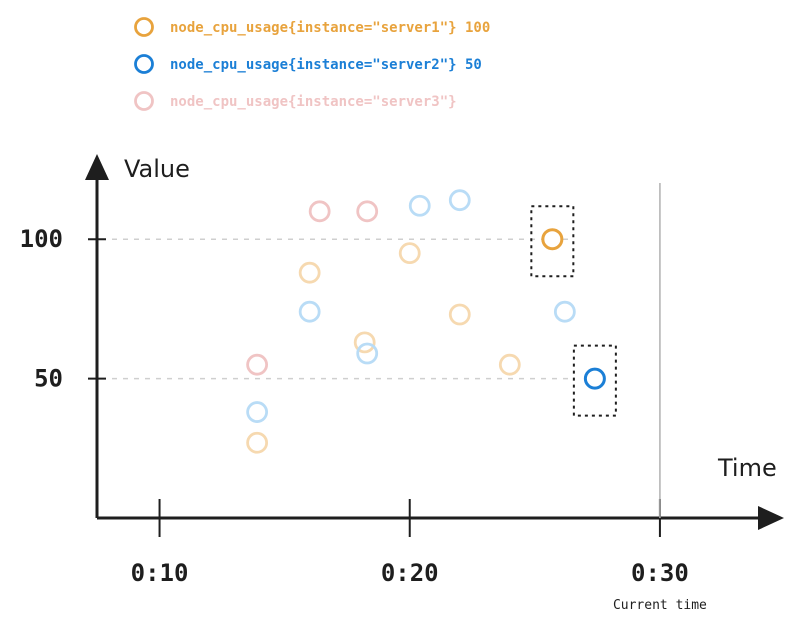  What do you see at coordinates (660, 573) in the screenshot?
I see `x-tick-label: 0:30` at bounding box center [660, 573].